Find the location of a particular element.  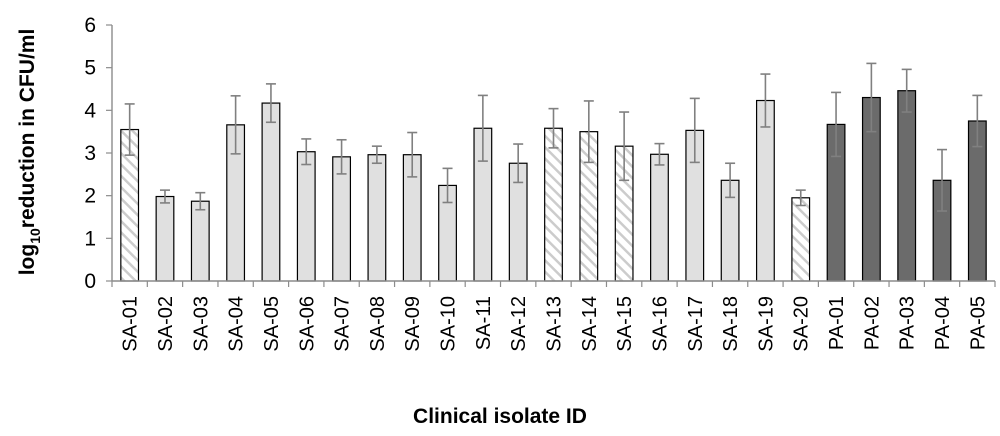

x-category-label: SA-13 is located at coordinates (555, 324).